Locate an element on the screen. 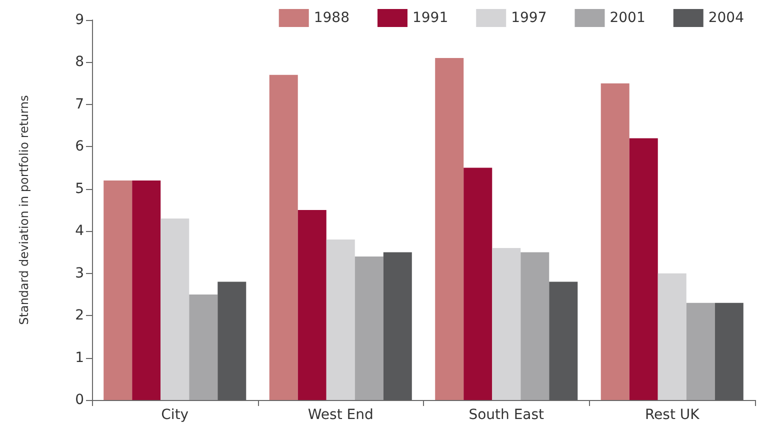 This screenshot has height=436, width=759. y-tick-label: 9 is located at coordinates (79, 20).